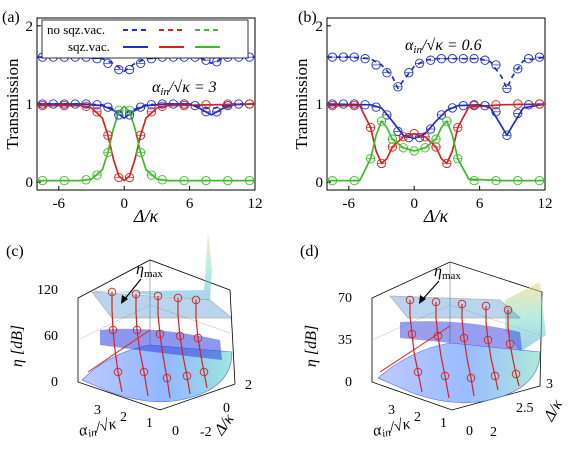  Describe the element at coordinates (30, 183) in the screenshot. I see `panel-a-ytick-label: 0` at that location.